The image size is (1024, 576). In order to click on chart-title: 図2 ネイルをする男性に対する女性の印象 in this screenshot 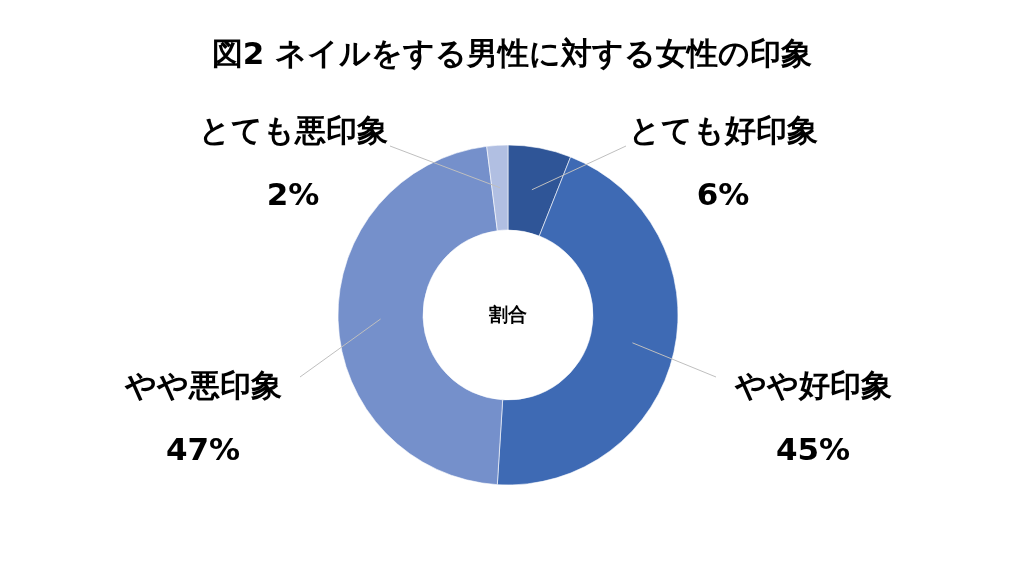, I will do `click(512, 53)`.